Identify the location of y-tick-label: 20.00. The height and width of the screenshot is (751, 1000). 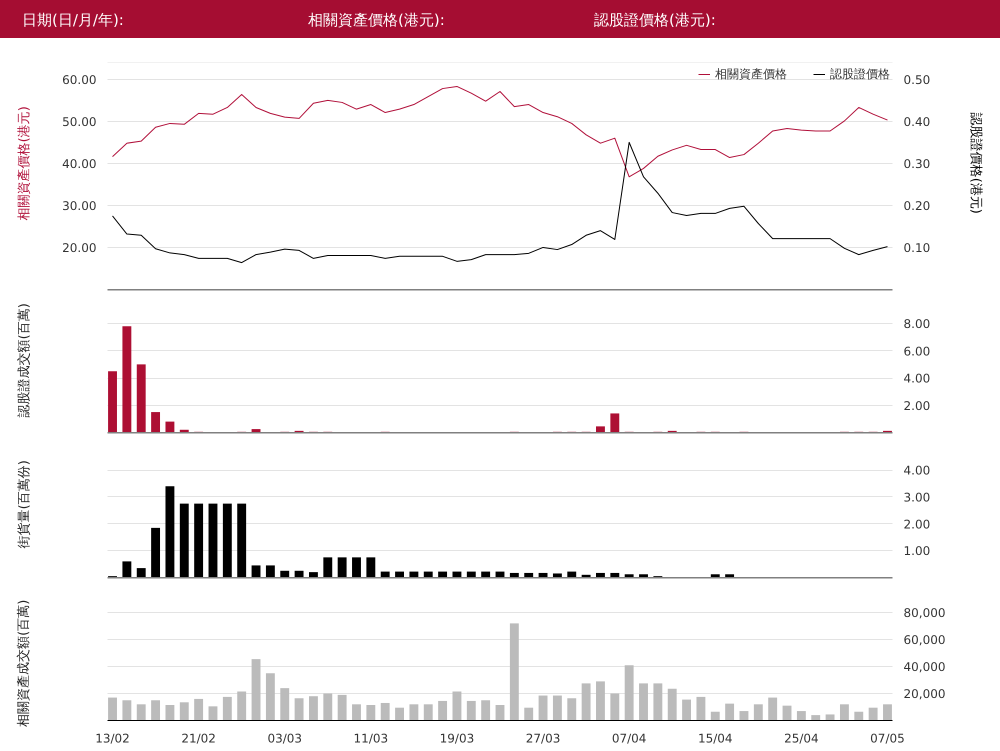
(79, 247).